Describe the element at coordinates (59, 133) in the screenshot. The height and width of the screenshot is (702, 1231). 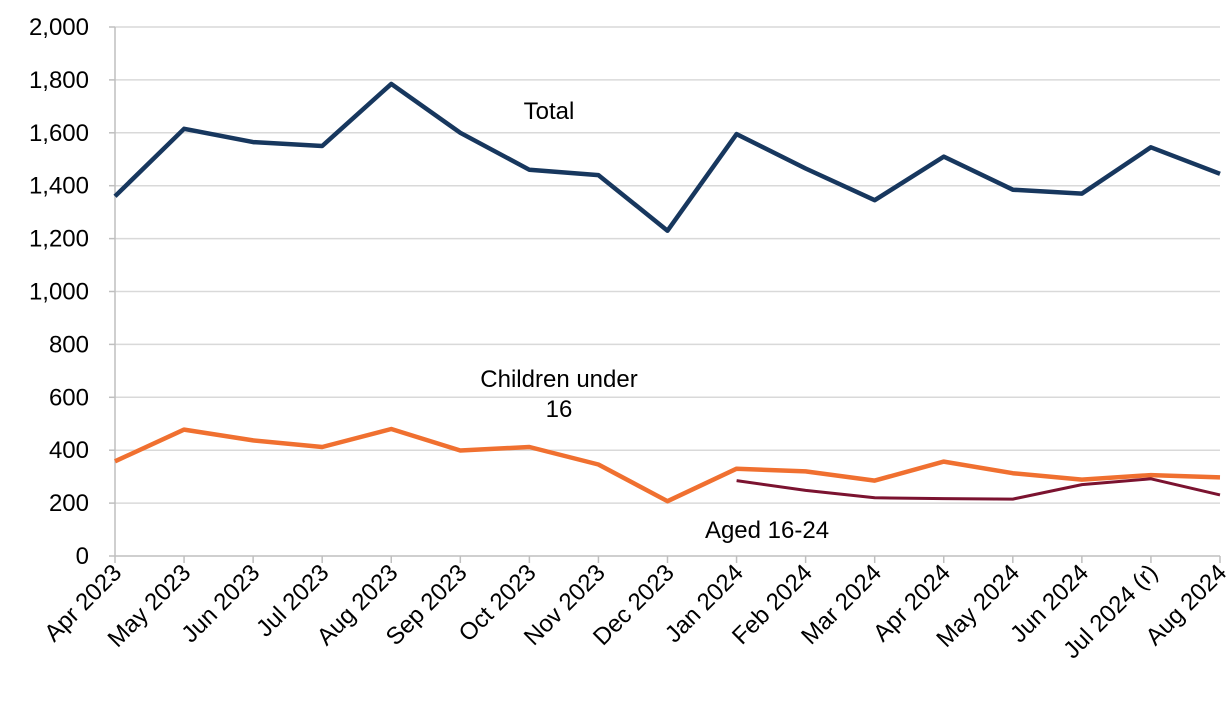
I see `y-tick-label: 1,600` at that location.